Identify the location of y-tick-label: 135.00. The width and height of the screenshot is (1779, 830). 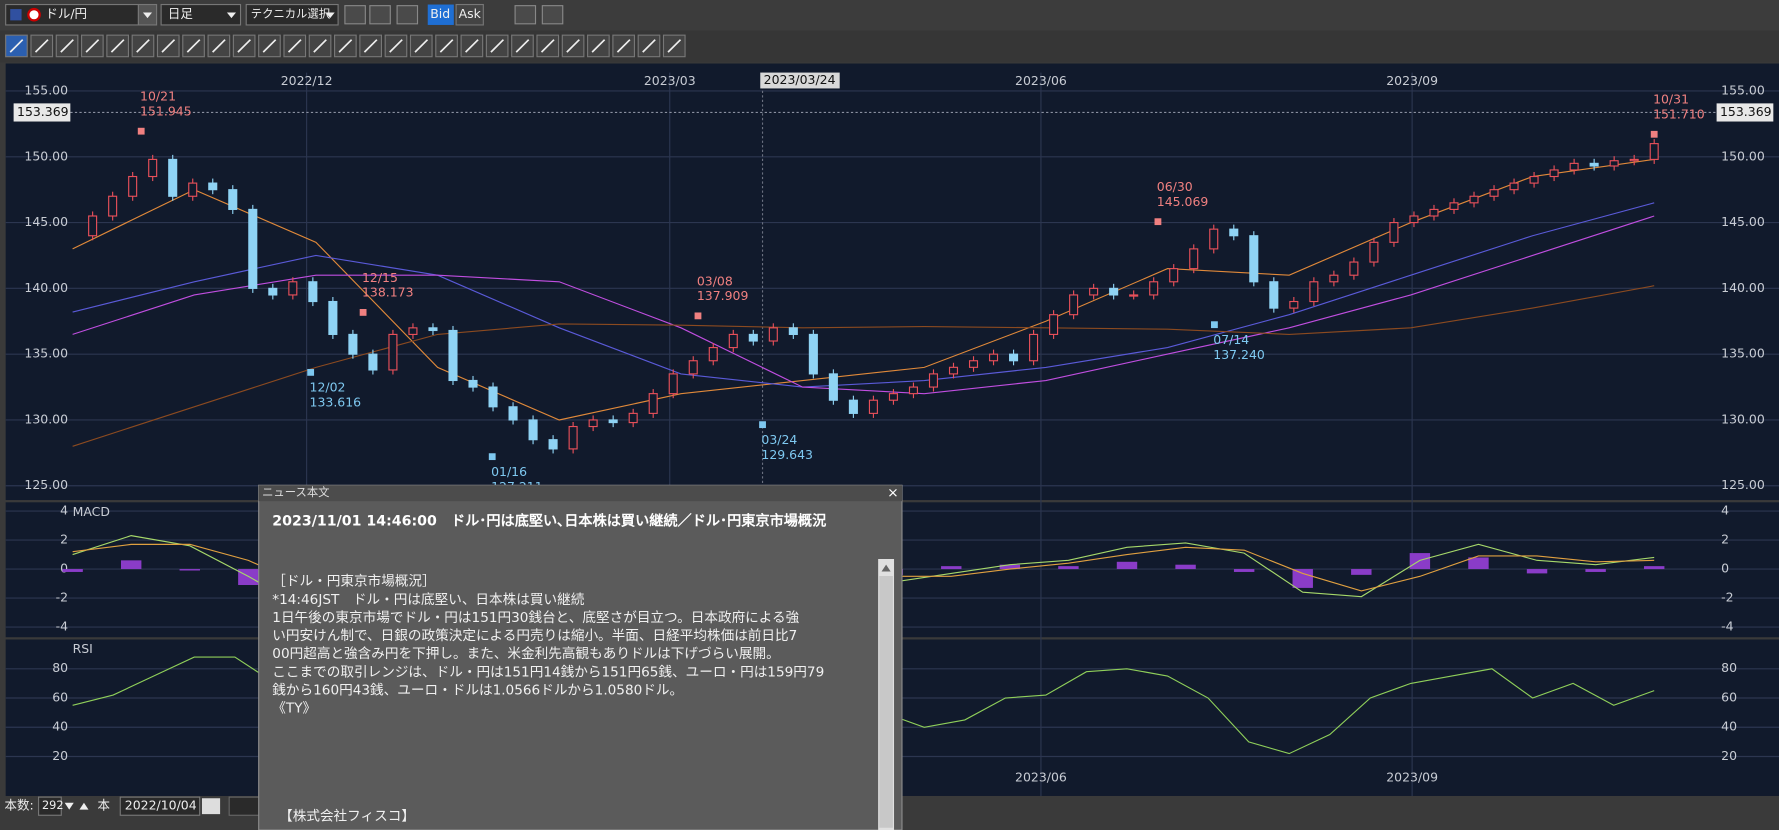
(1743, 353).